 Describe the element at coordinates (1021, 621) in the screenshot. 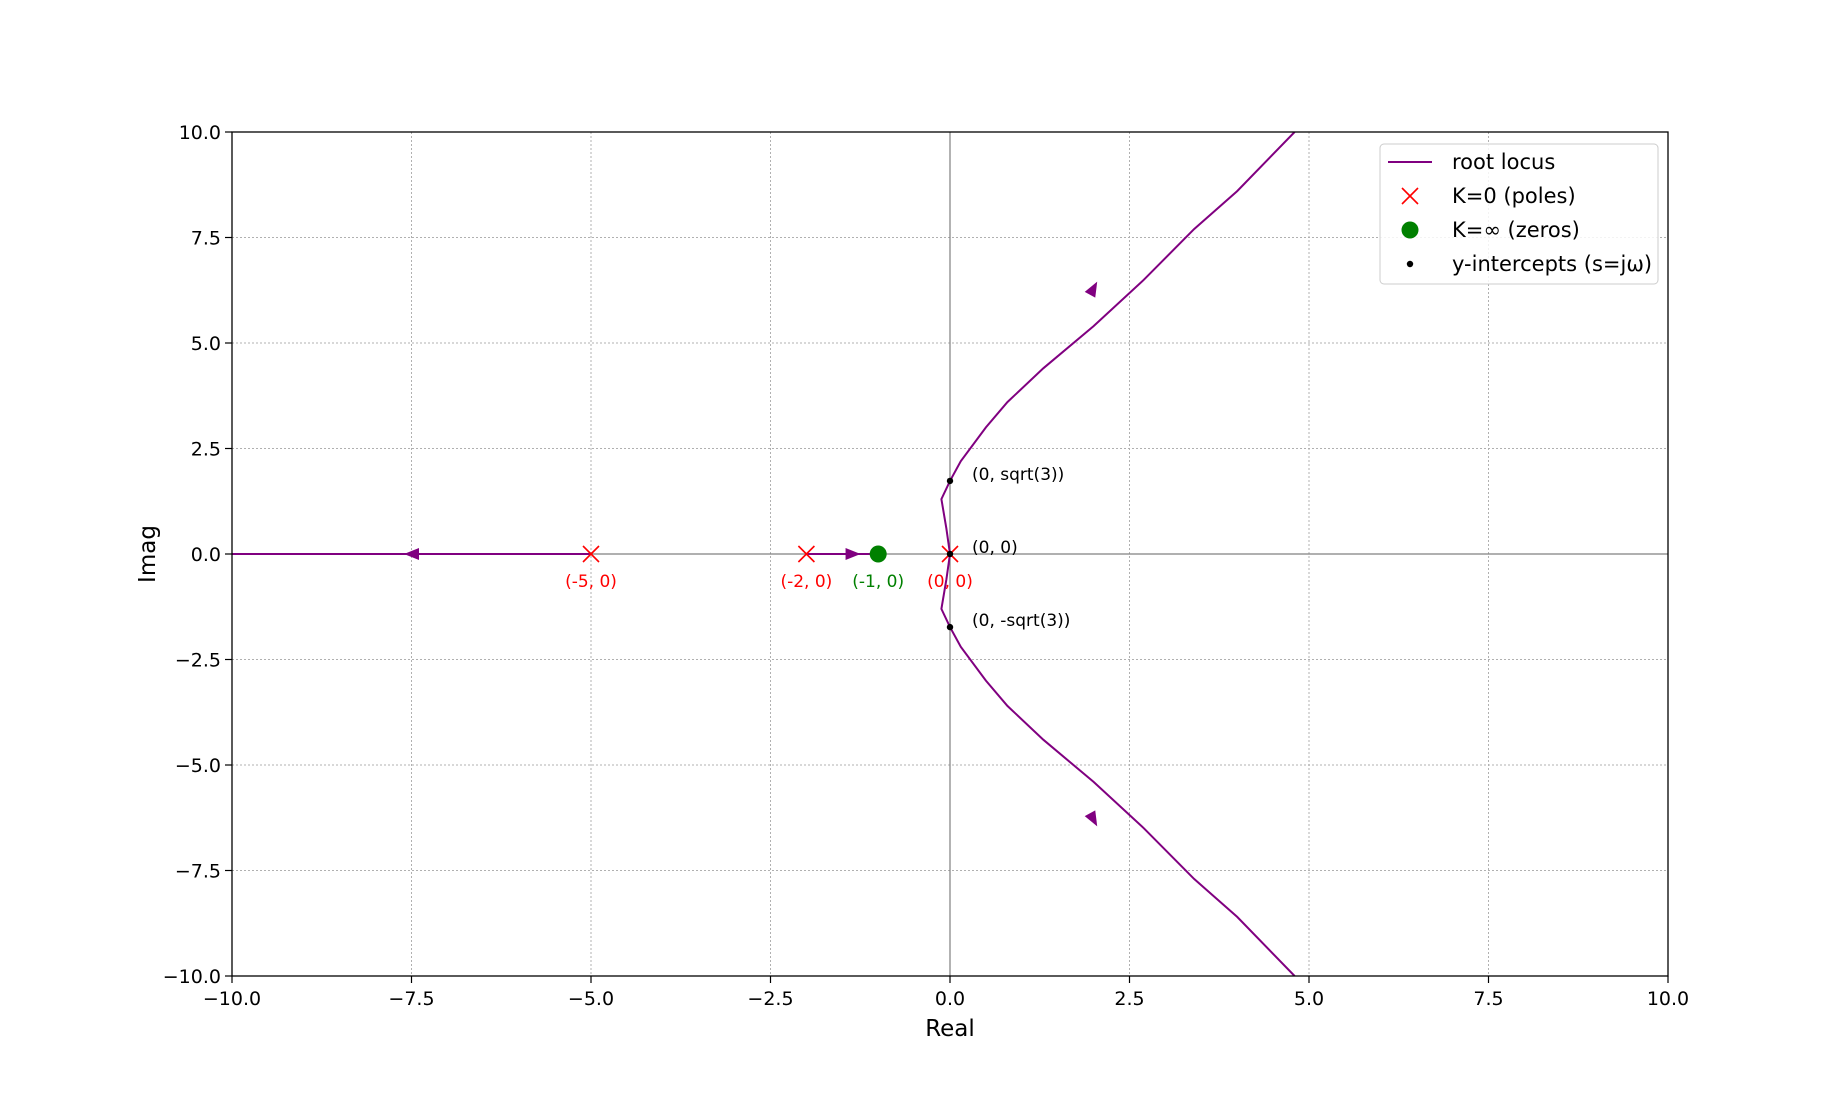

I see `point-annotation: (0, -sqrt(3))` at that location.